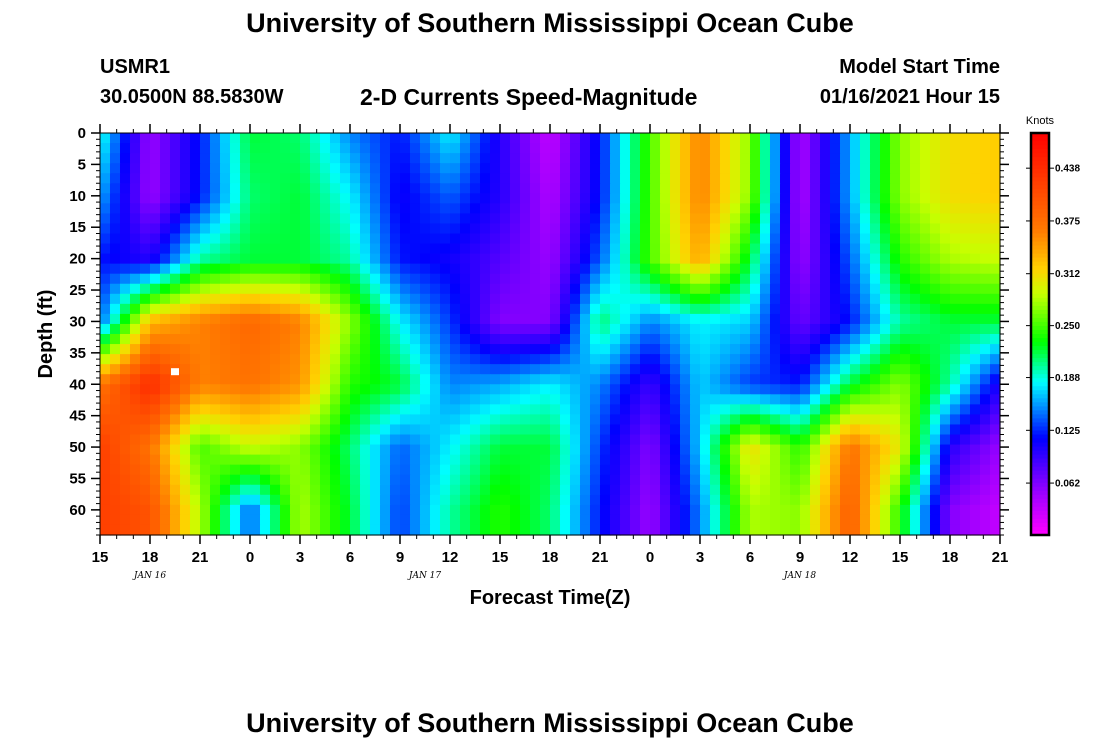 This screenshot has width=1100, height=750. What do you see at coordinates (1040, 461) in the screenshot?
I see `colorbar-segment` at bounding box center [1040, 461].